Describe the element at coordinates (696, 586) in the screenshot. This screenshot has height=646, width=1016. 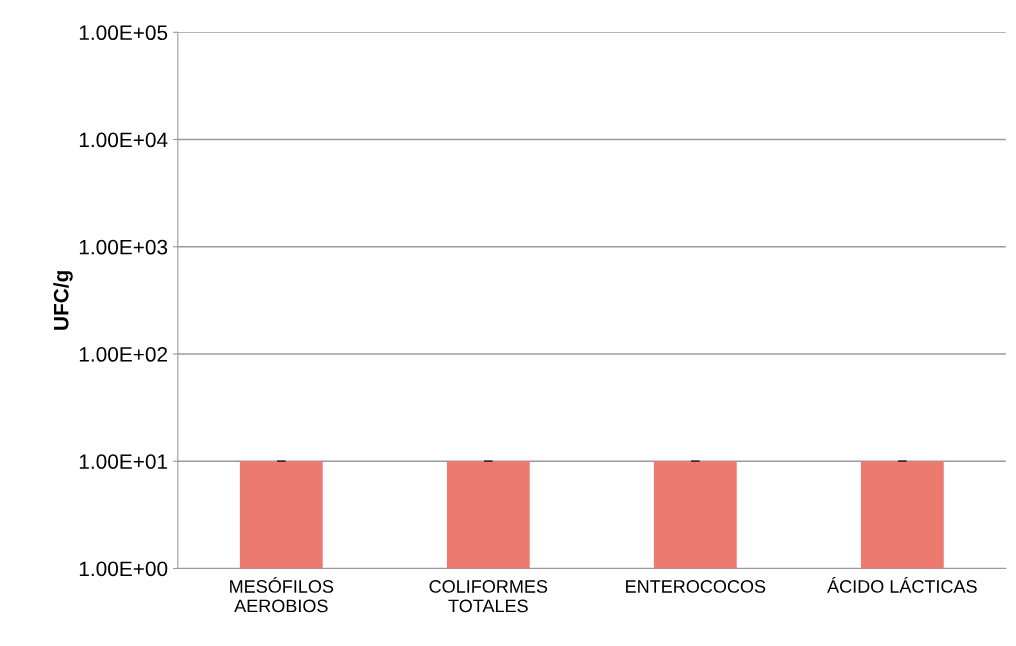
I see `x-tick-label: ENTEROCOCOS` at that location.